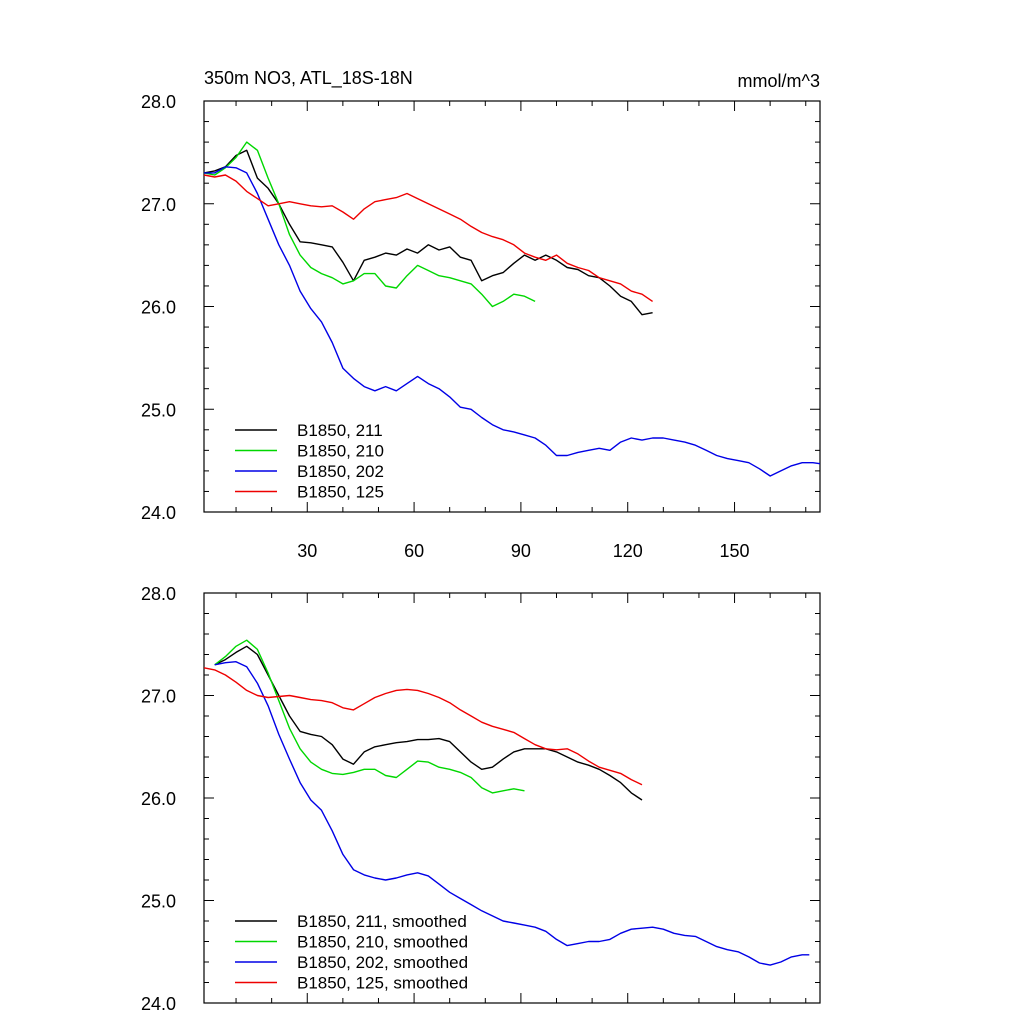  I want to click on legend-label: B1850, 210, so click(340, 451).